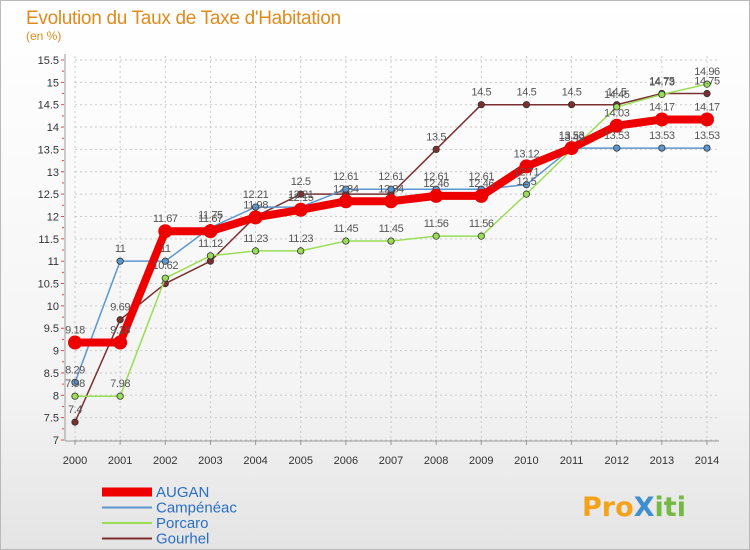  I want to click on x-tick-label: 2012, so click(616, 461).